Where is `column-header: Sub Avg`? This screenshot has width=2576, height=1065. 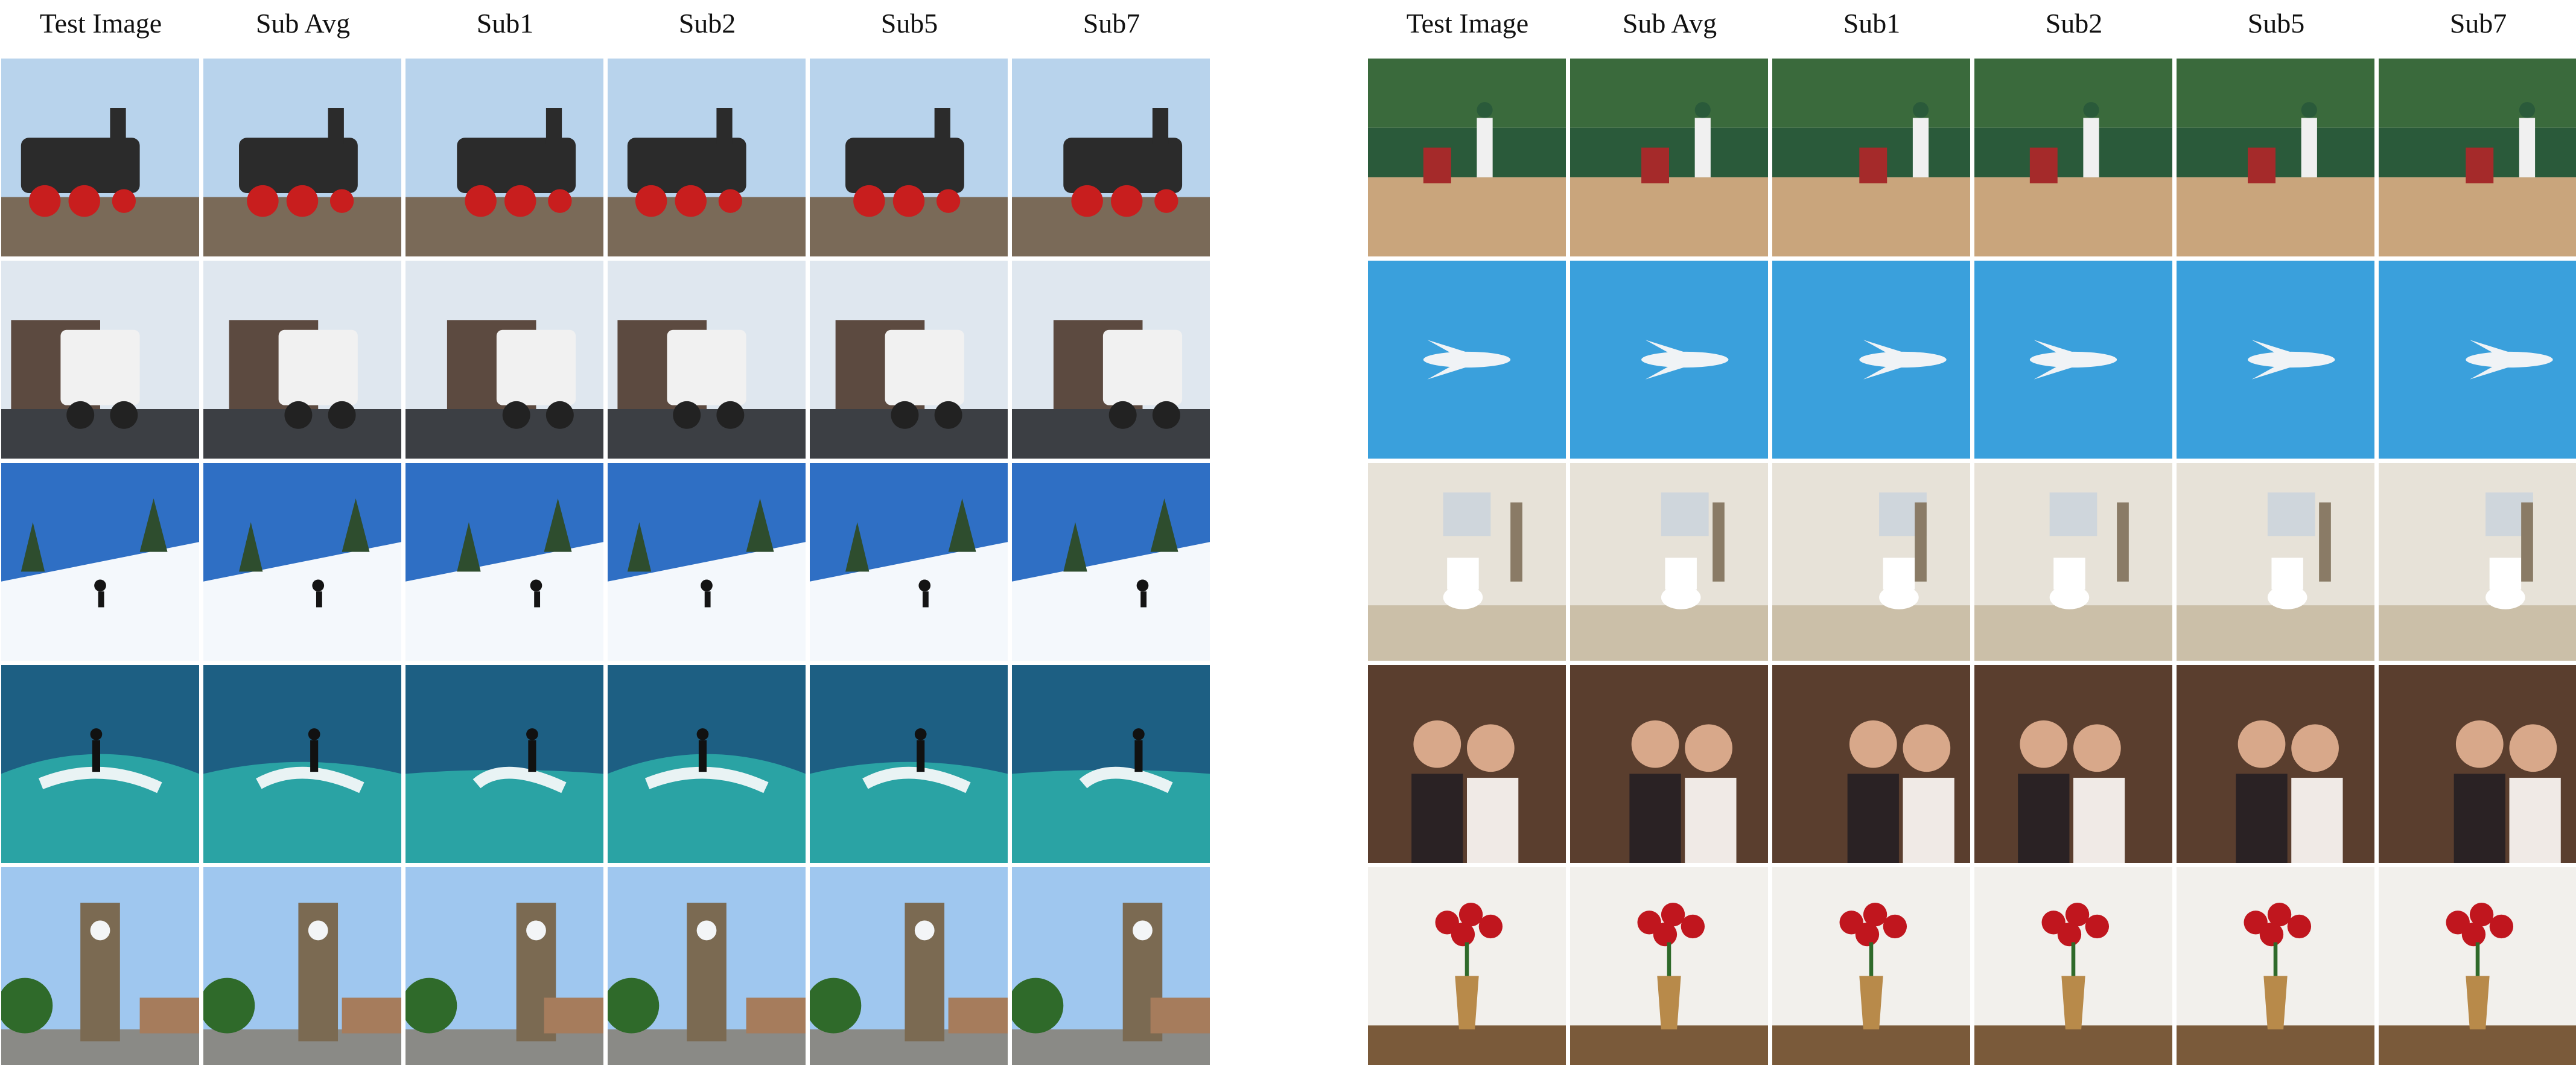
column-header: Sub Avg is located at coordinates (1670, 23).